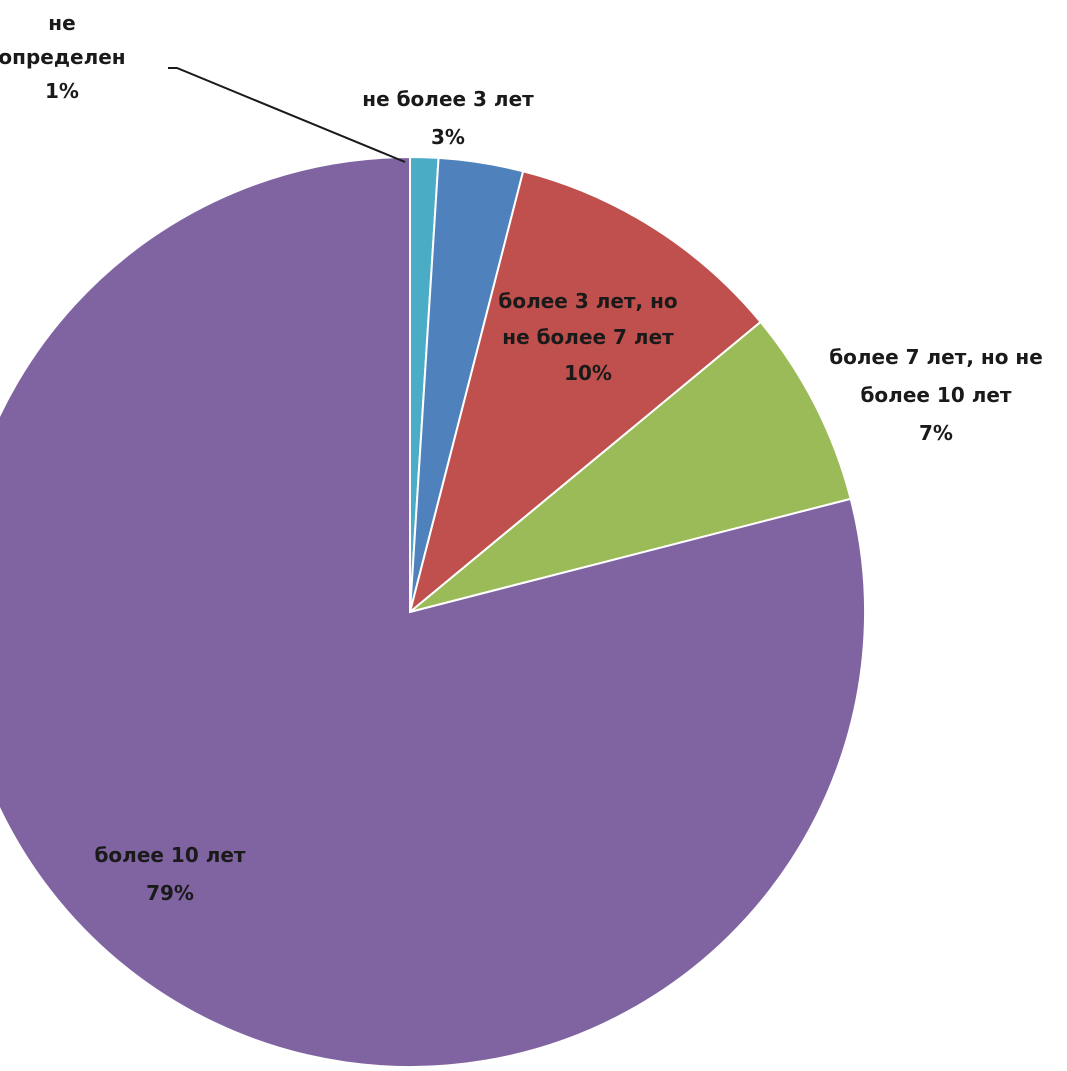 This screenshot has height=1071, width=1067. I want to click on data-label-text: более 7 лет, но не, so click(936, 357).